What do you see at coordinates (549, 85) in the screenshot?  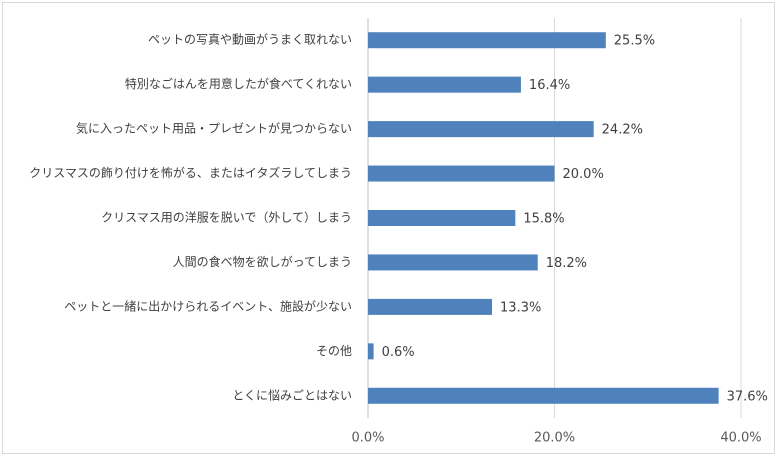 I see `data-label: 16.4%` at bounding box center [549, 85].